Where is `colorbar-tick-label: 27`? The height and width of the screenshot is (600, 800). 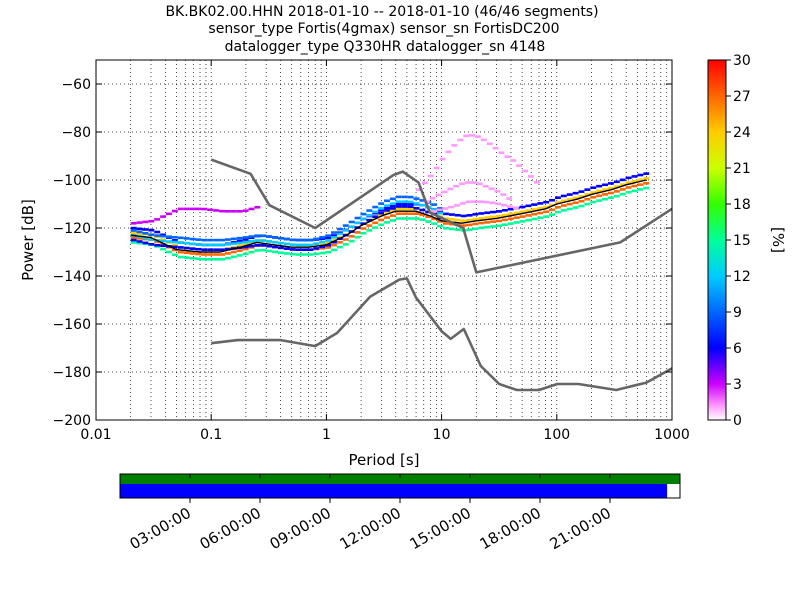 colorbar-tick-label: 27 is located at coordinates (742, 97).